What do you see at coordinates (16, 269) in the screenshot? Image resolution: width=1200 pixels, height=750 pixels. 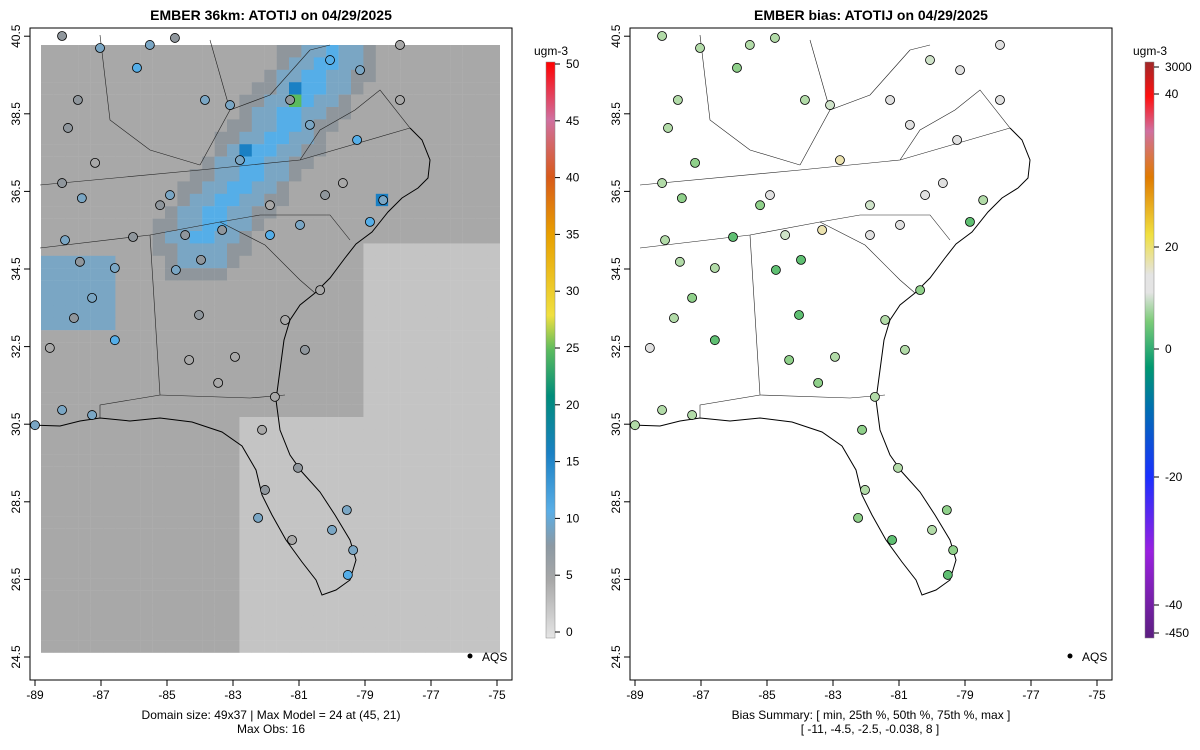 I see `y-tick-label: 34.5` at bounding box center [16, 269].